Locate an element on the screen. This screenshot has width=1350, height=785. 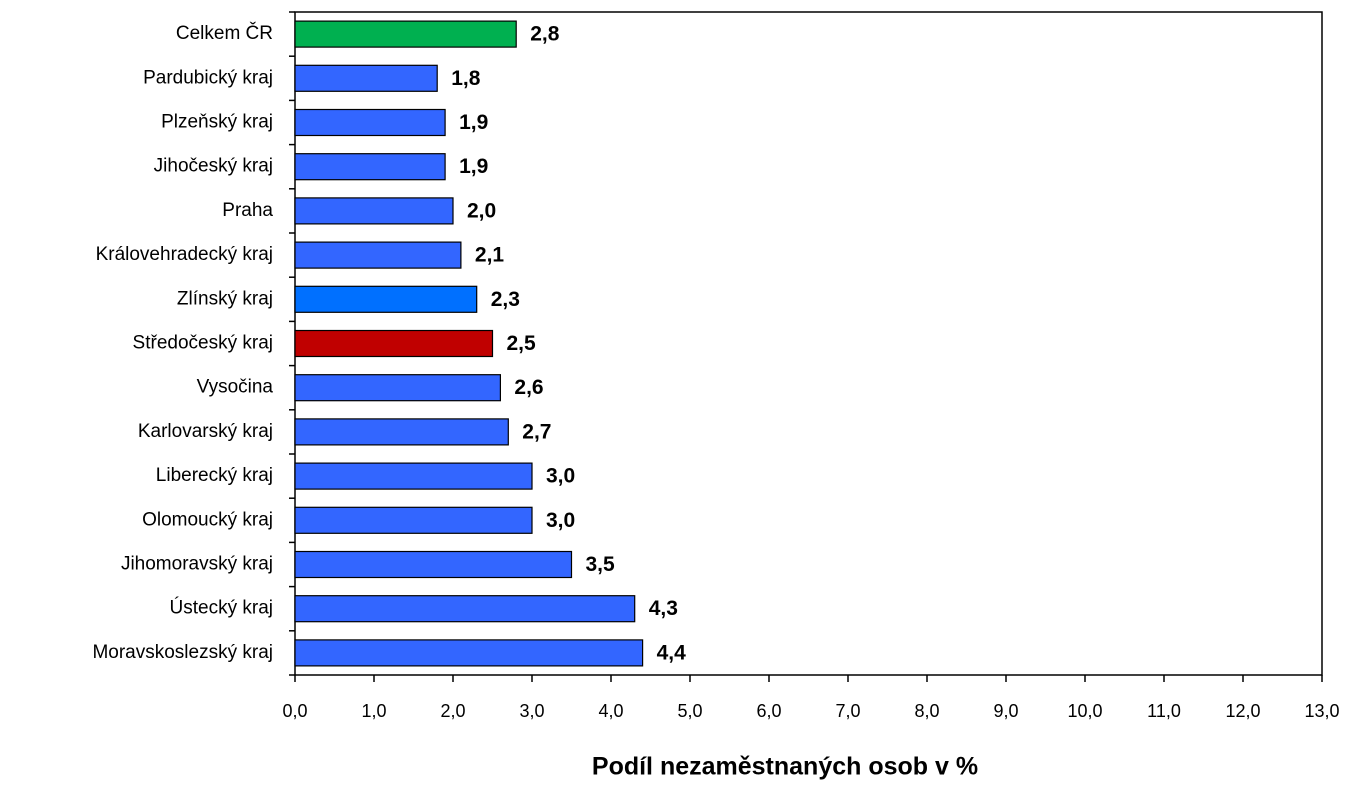
value-label: 2,7 is located at coordinates (536, 431).